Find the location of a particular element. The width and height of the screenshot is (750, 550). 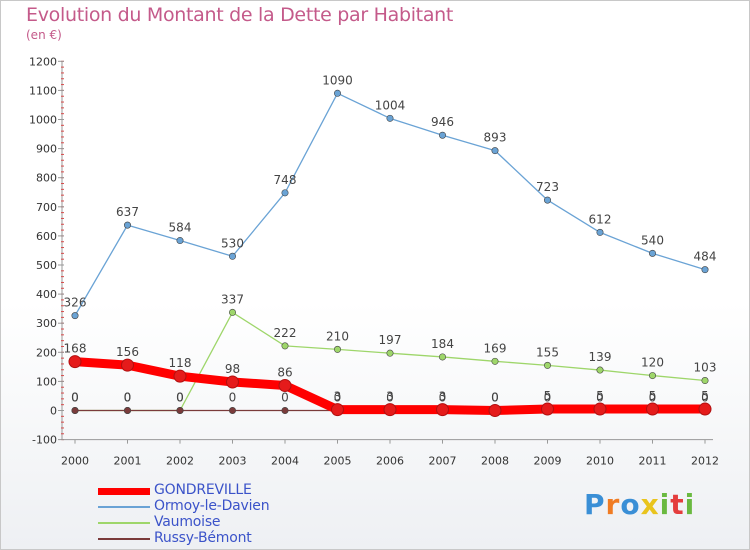

data-label: 946 is located at coordinates (442, 122).